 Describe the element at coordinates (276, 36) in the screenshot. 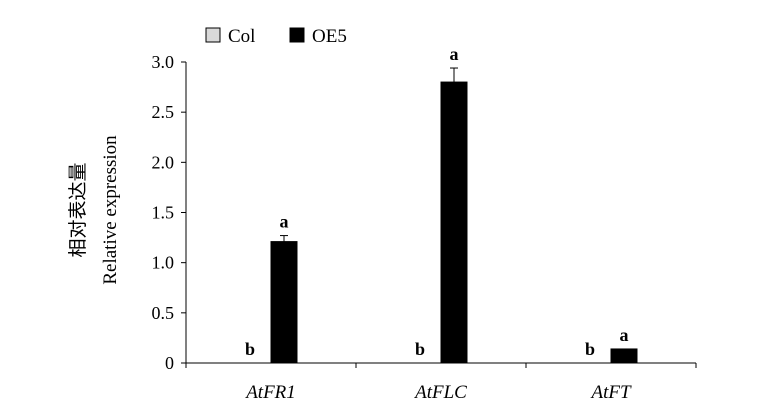

I see `legend: Col OE5` at that location.